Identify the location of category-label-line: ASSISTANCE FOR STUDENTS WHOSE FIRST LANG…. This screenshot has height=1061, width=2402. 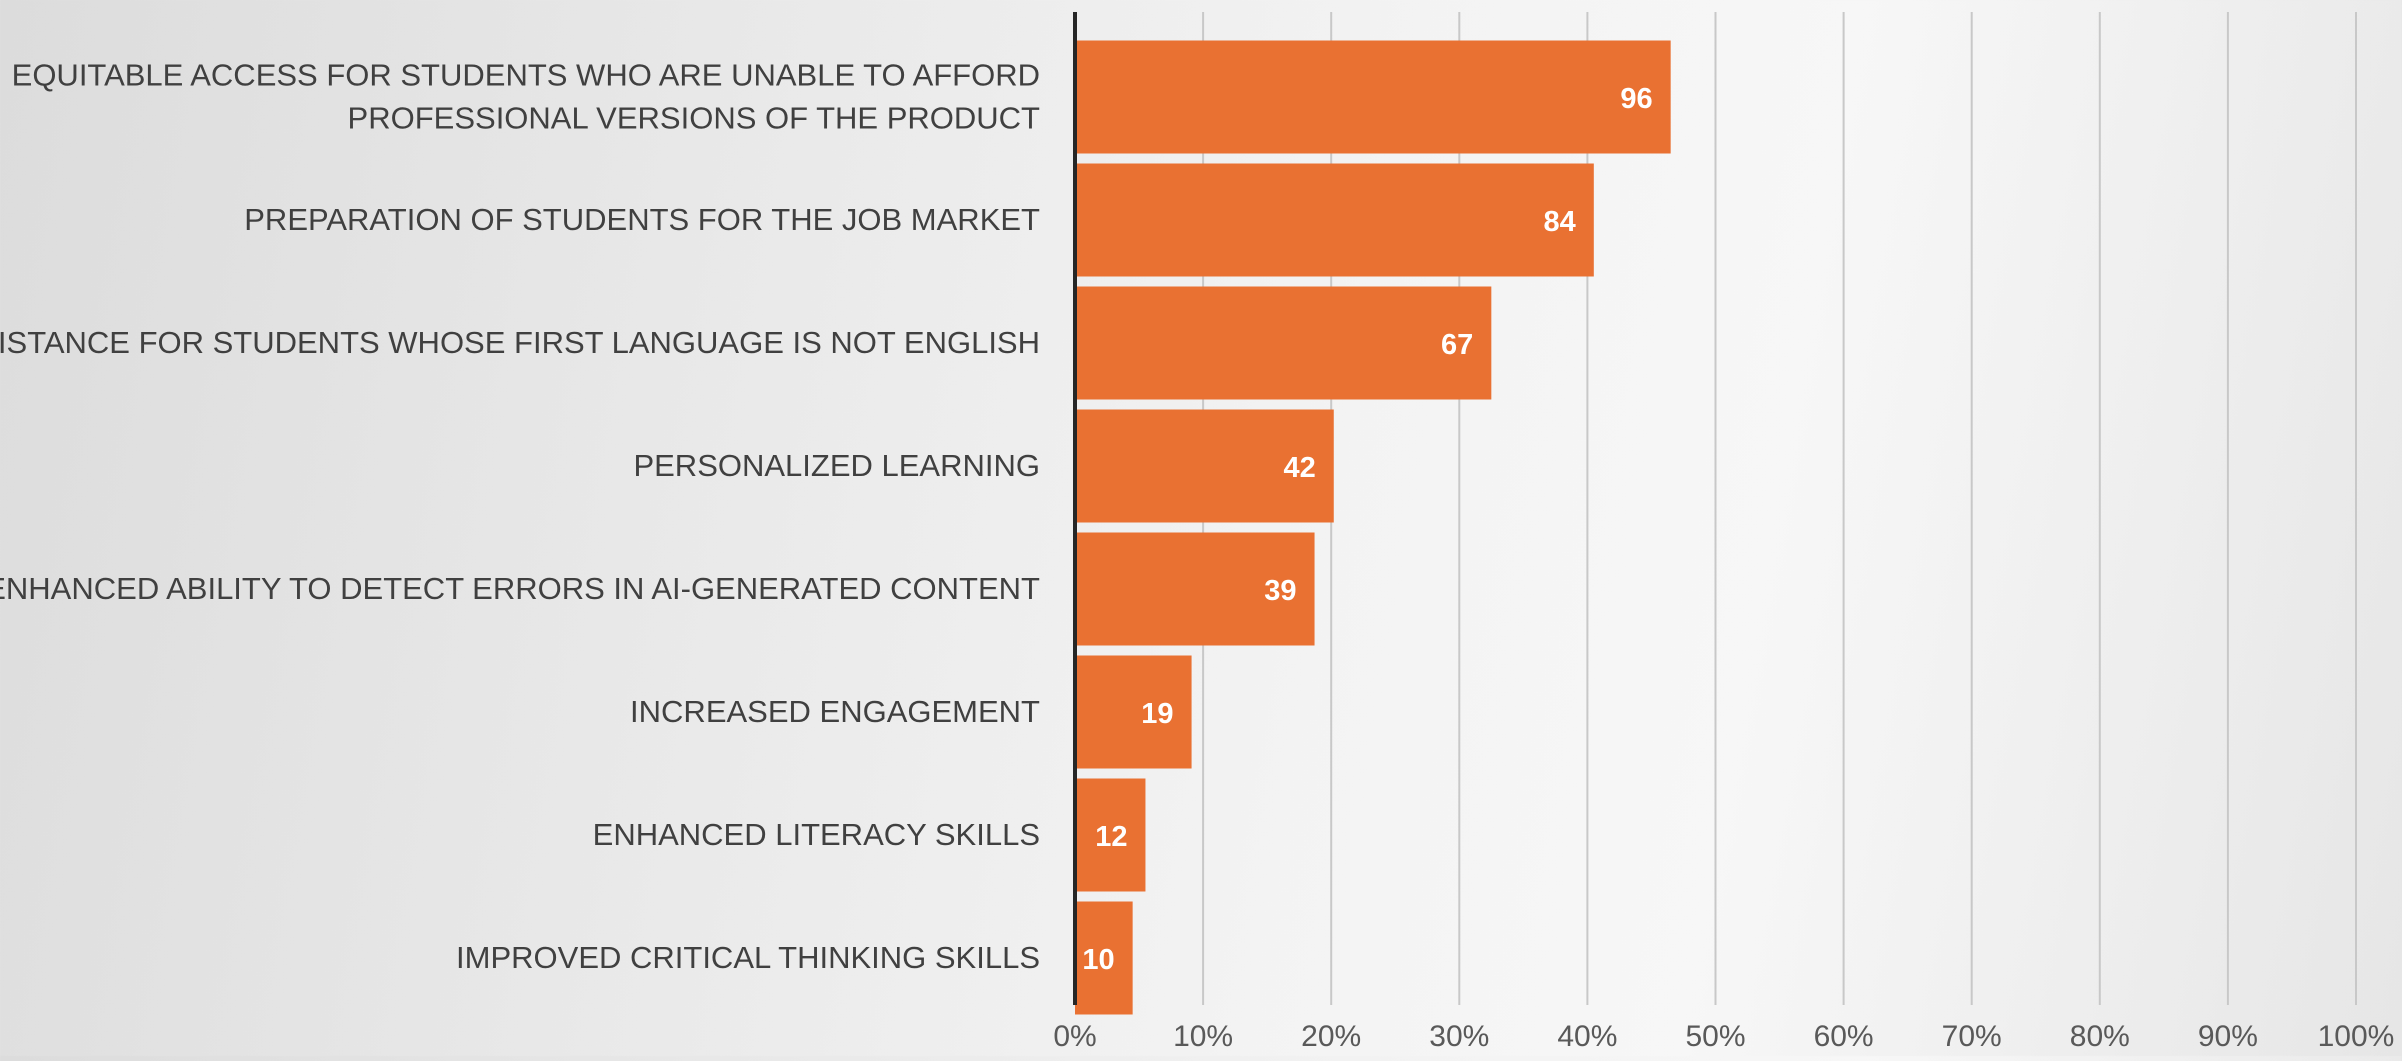
(520, 342).